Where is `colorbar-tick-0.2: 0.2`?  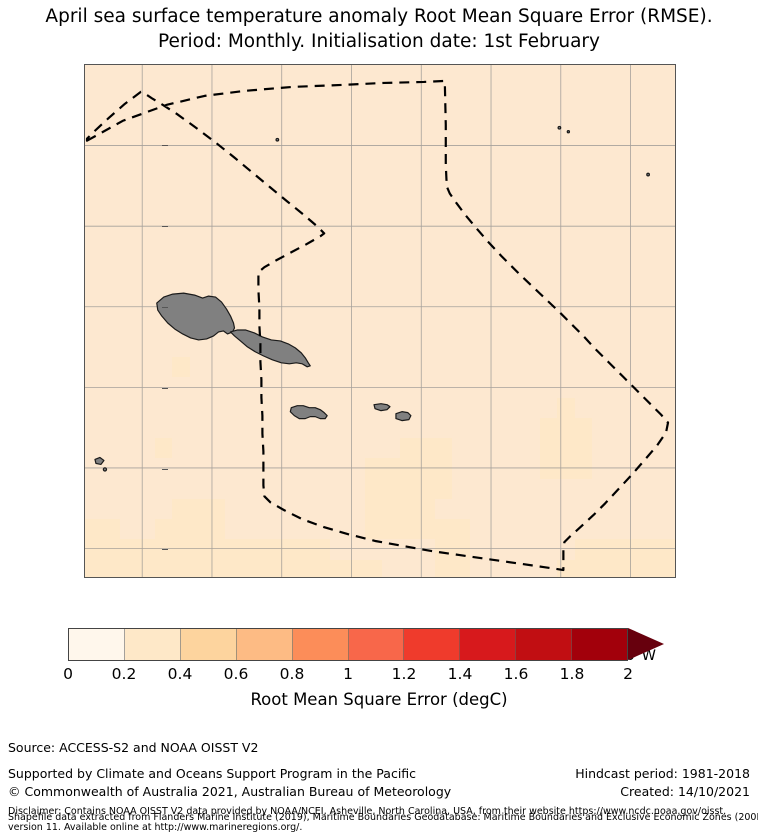
colorbar-tick-0.2: 0.2 is located at coordinates (124, 674).